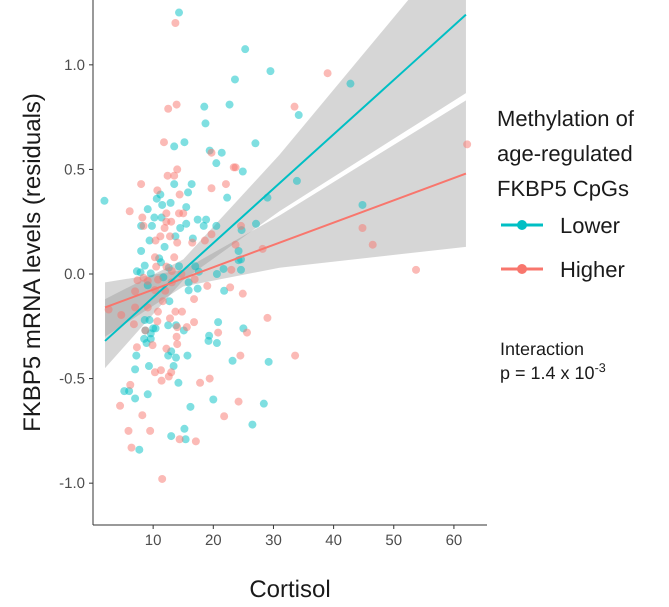  What do you see at coordinates (592, 269) in the screenshot?
I see `legend-label: Higher` at bounding box center [592, 269].